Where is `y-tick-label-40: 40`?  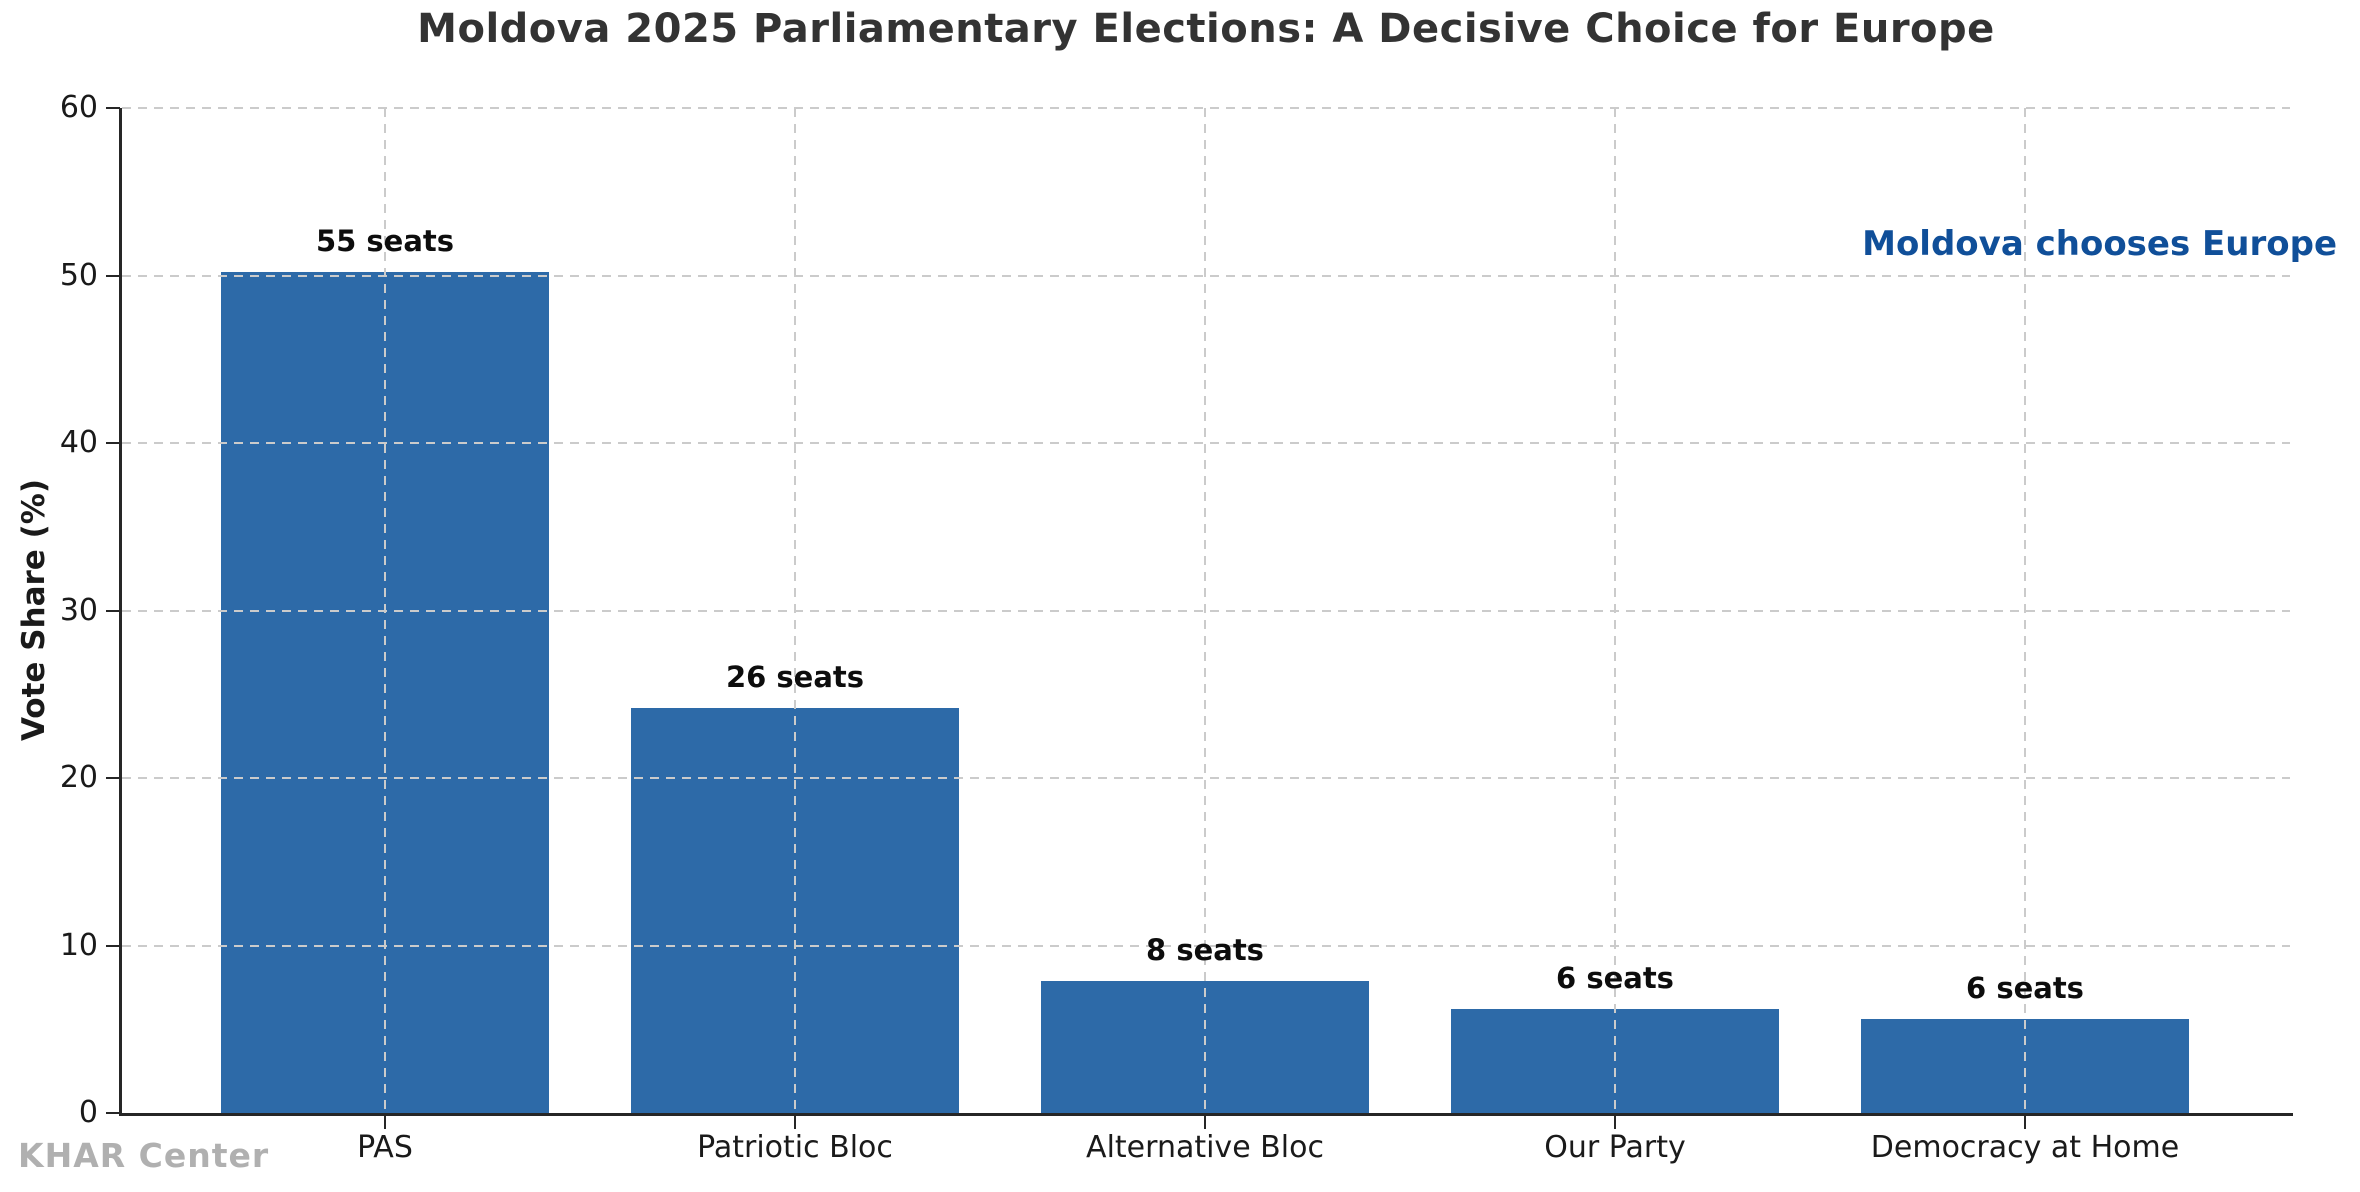 y-tick-label-40: 40 is located at coordinates (78, 442).